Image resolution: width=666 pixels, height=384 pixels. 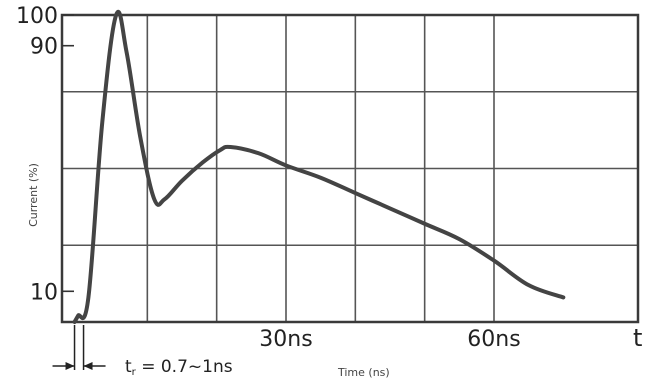 I want to click on y-tick-label: 10, so click(x=44, y=292).